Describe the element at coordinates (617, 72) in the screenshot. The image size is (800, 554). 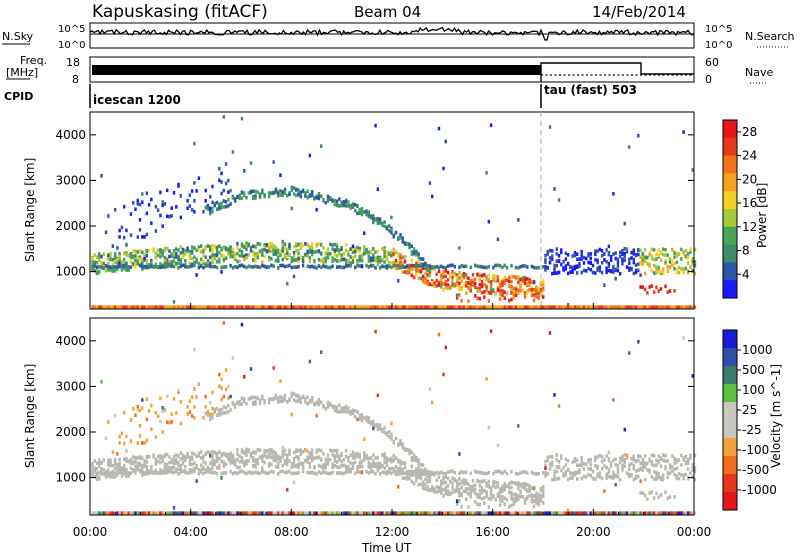
I see `nave-trace` at that location.